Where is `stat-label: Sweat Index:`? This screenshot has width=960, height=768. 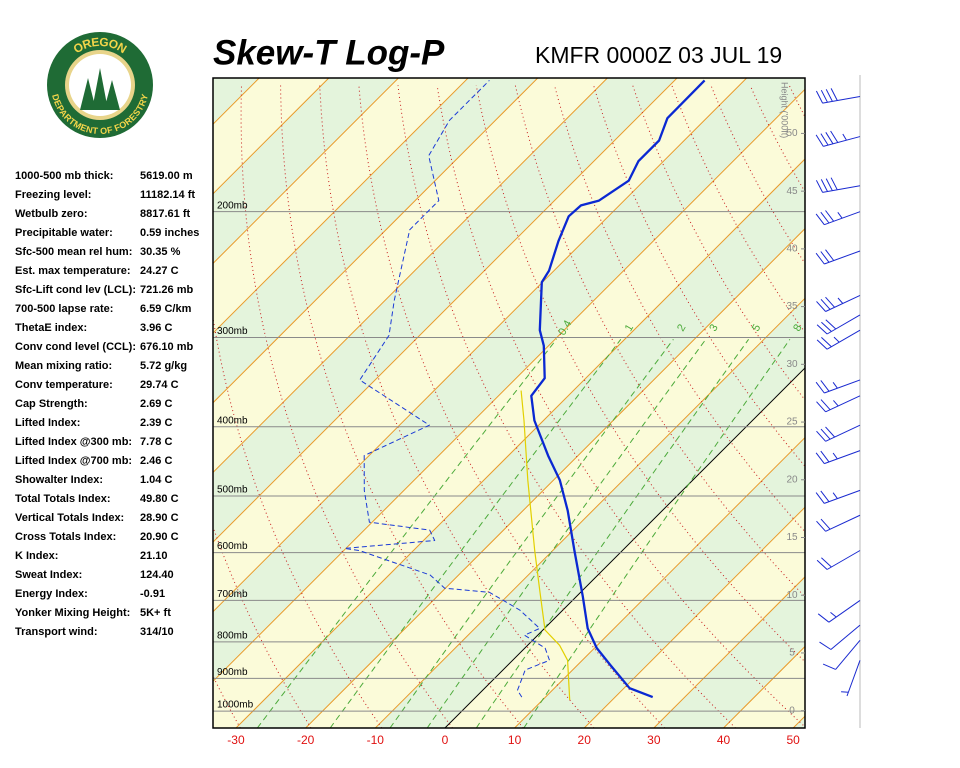 stat-label: Sweat Index: is located at coordinates (48, 575).